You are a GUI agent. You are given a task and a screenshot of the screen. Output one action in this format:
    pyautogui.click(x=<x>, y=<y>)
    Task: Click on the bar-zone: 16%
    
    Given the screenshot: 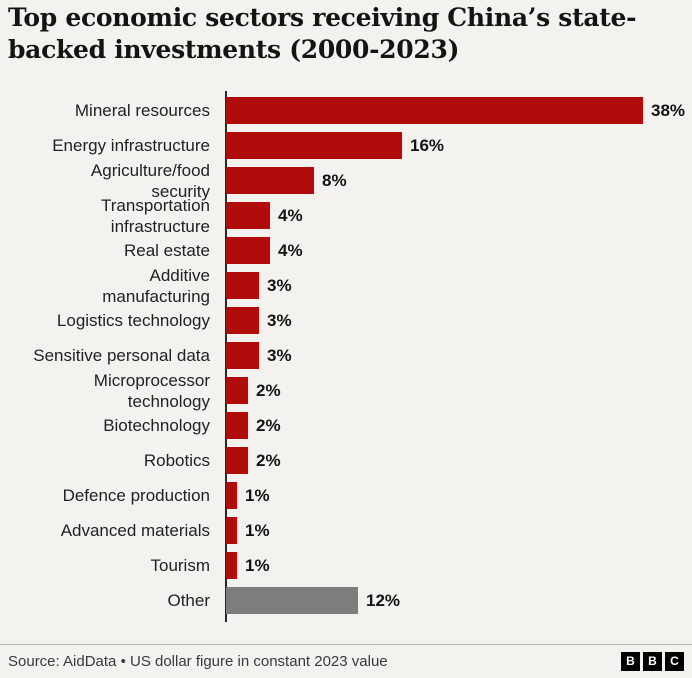 What is the action you would take?
    pyautogui.click(x=451, y=145)
    